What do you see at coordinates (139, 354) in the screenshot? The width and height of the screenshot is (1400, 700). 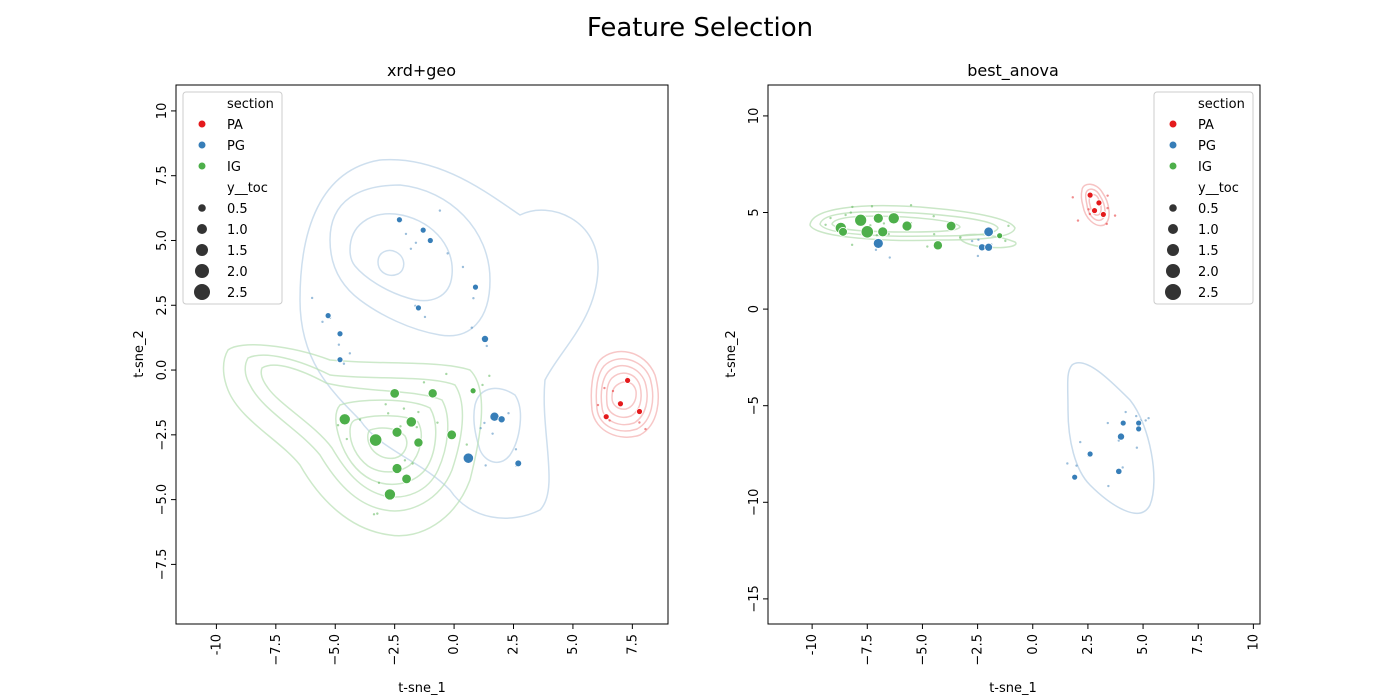 I see `y-axis-label: t-sne_2` at bounding box center [139, 354].